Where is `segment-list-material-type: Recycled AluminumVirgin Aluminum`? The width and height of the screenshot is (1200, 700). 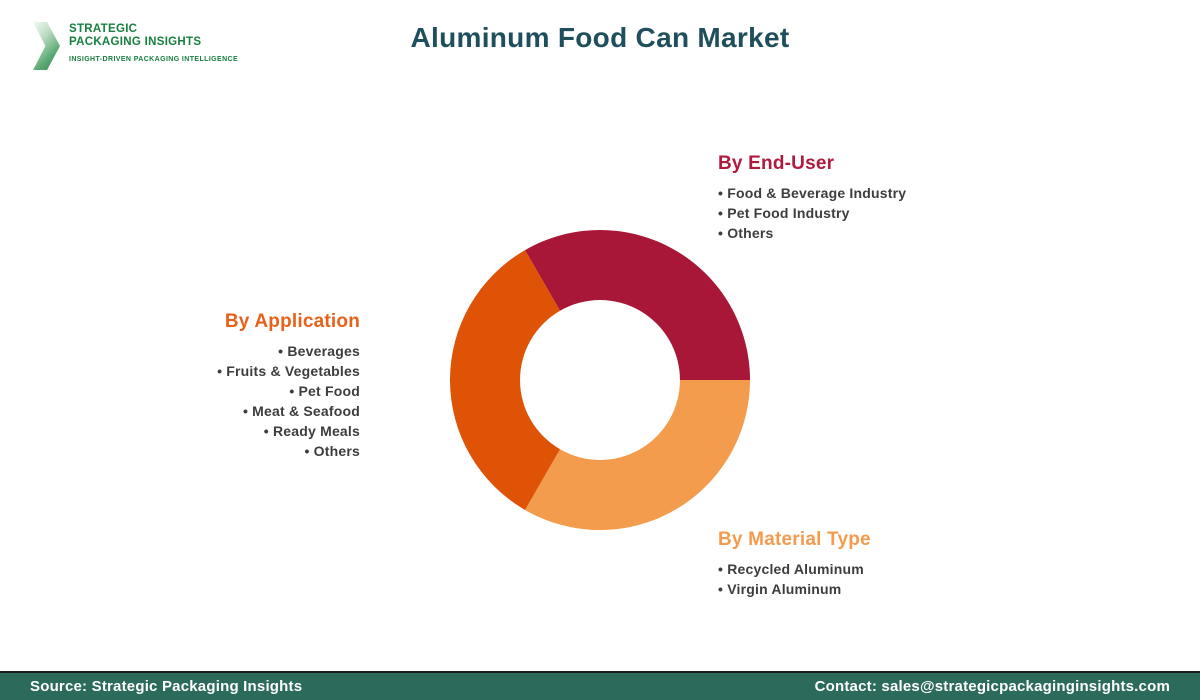 segment-list-material-type: Recycled AluminumVirgin Aluminum is located at coordinates (858, 579).